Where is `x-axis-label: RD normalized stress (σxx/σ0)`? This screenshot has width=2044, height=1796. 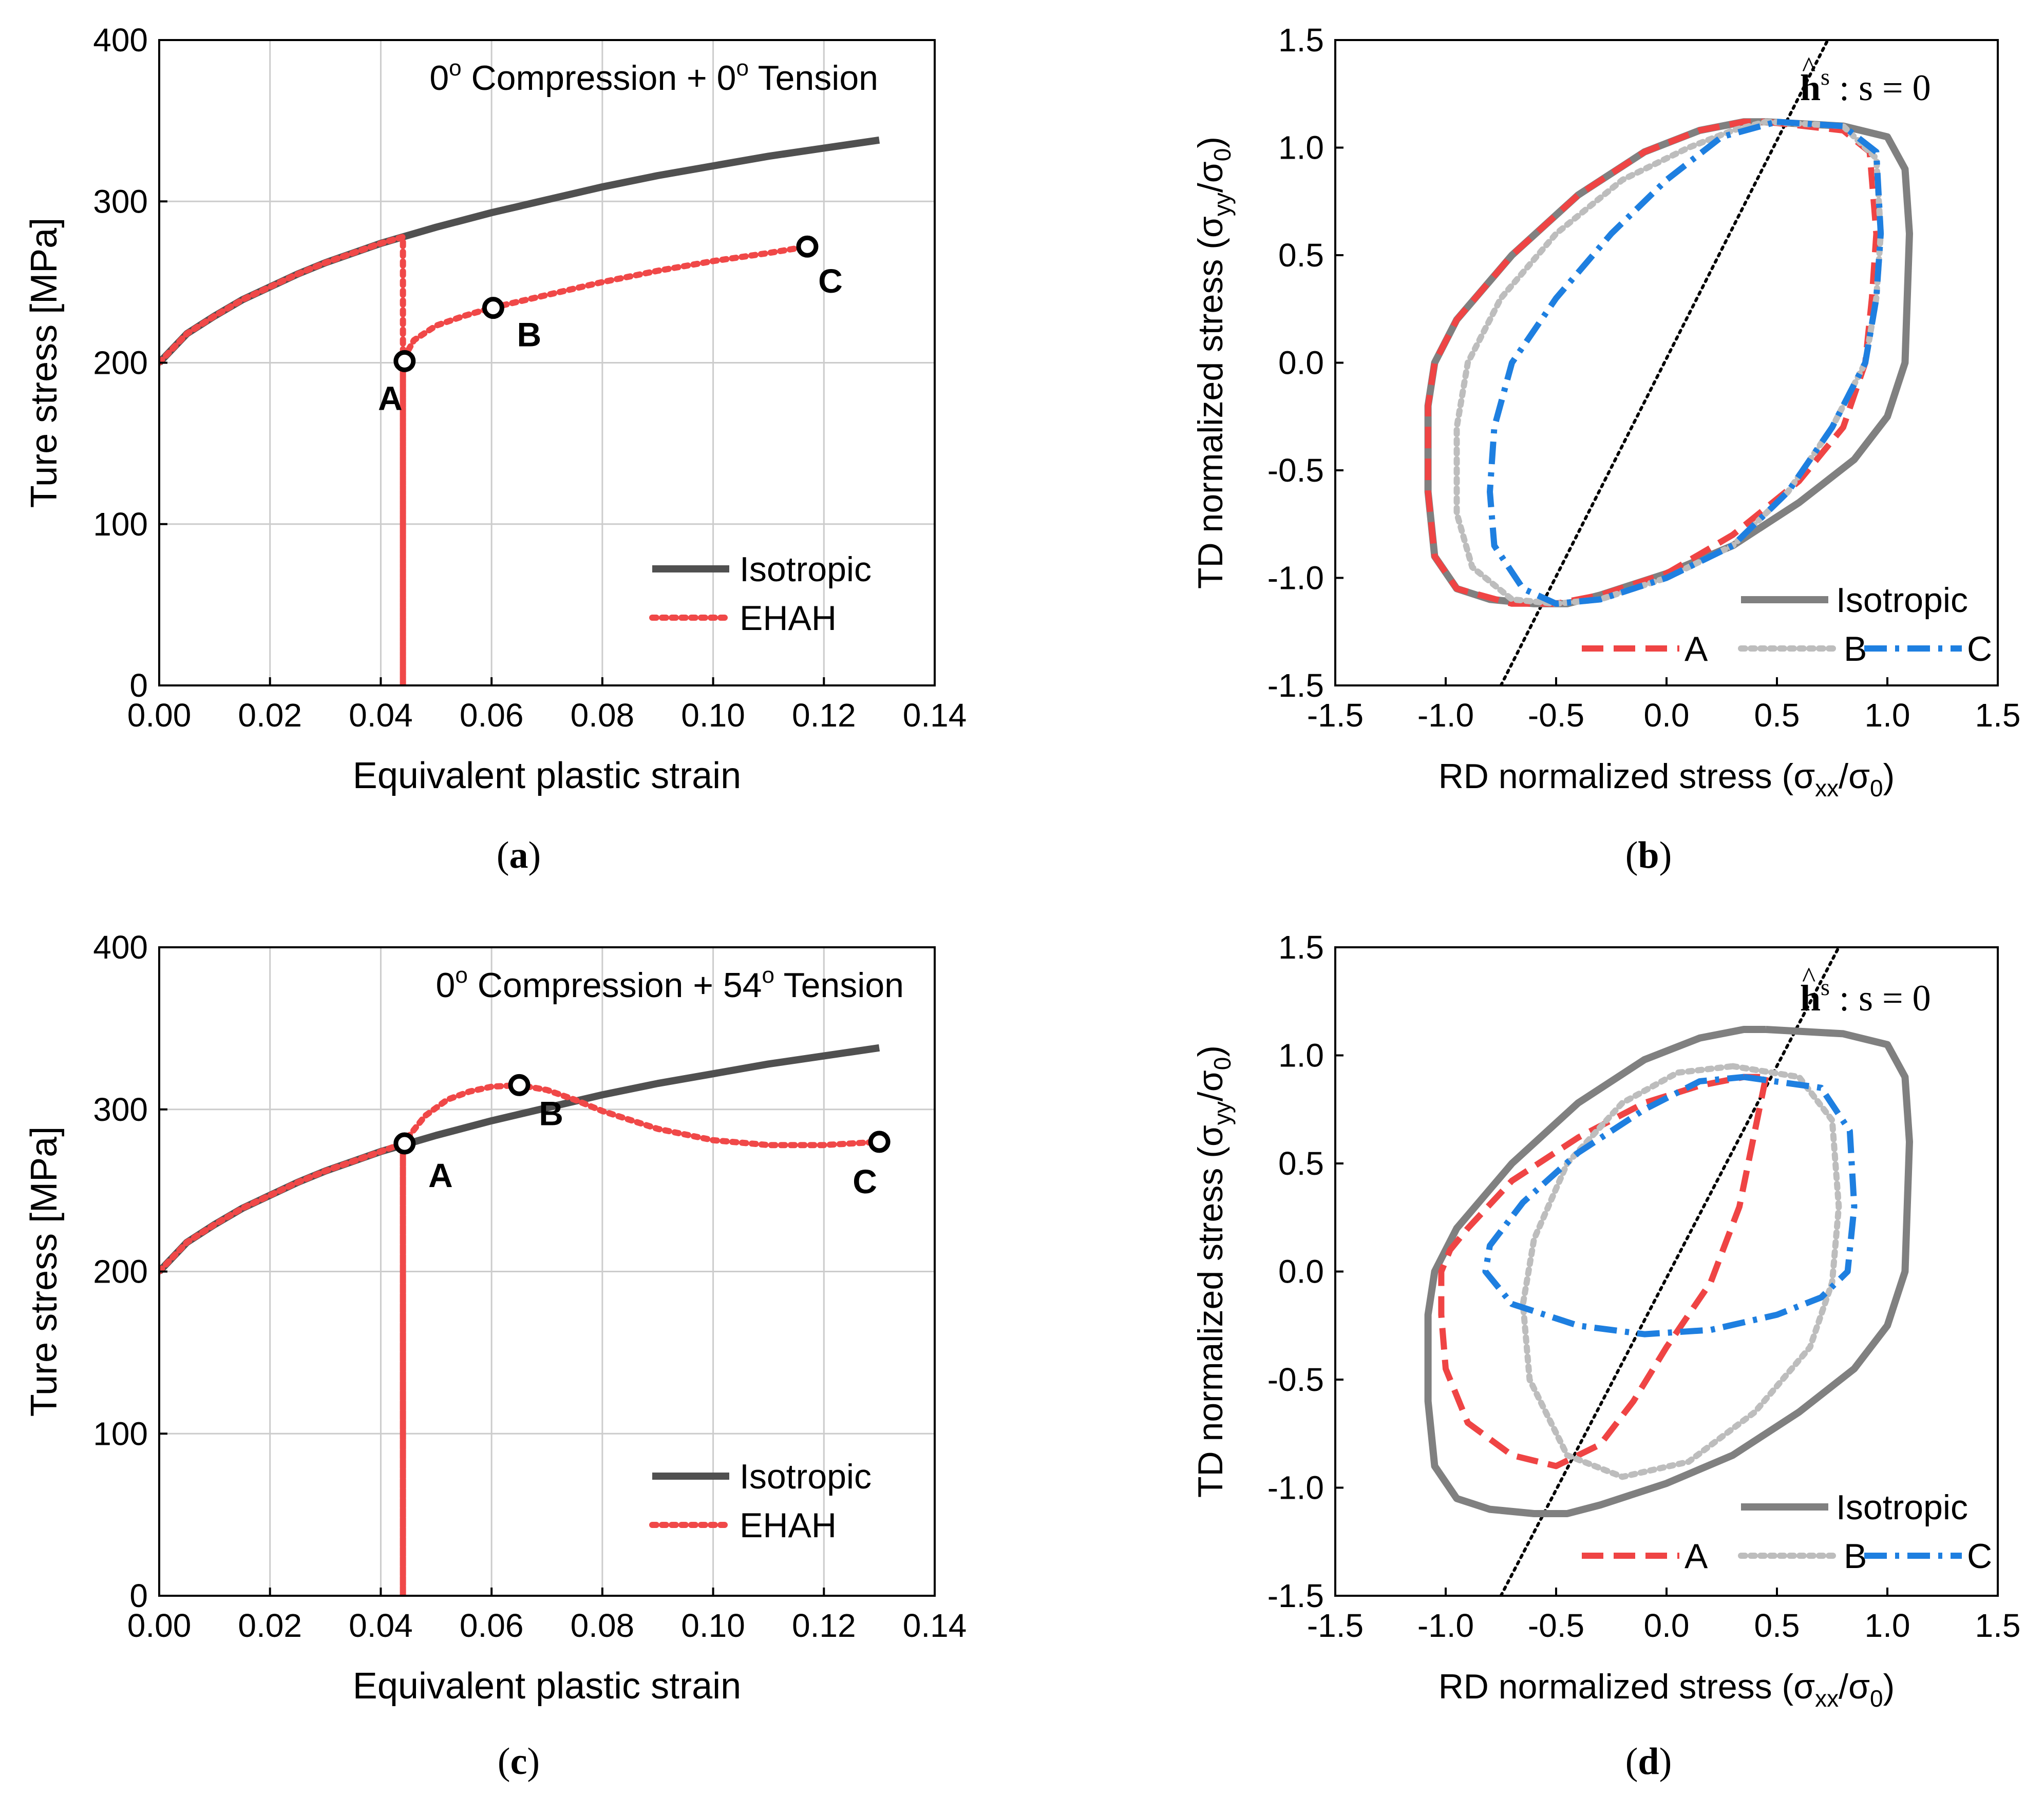 x-axis-label: RD normalized stress (σxx/σ0) is located at coordinates (1667, 779).